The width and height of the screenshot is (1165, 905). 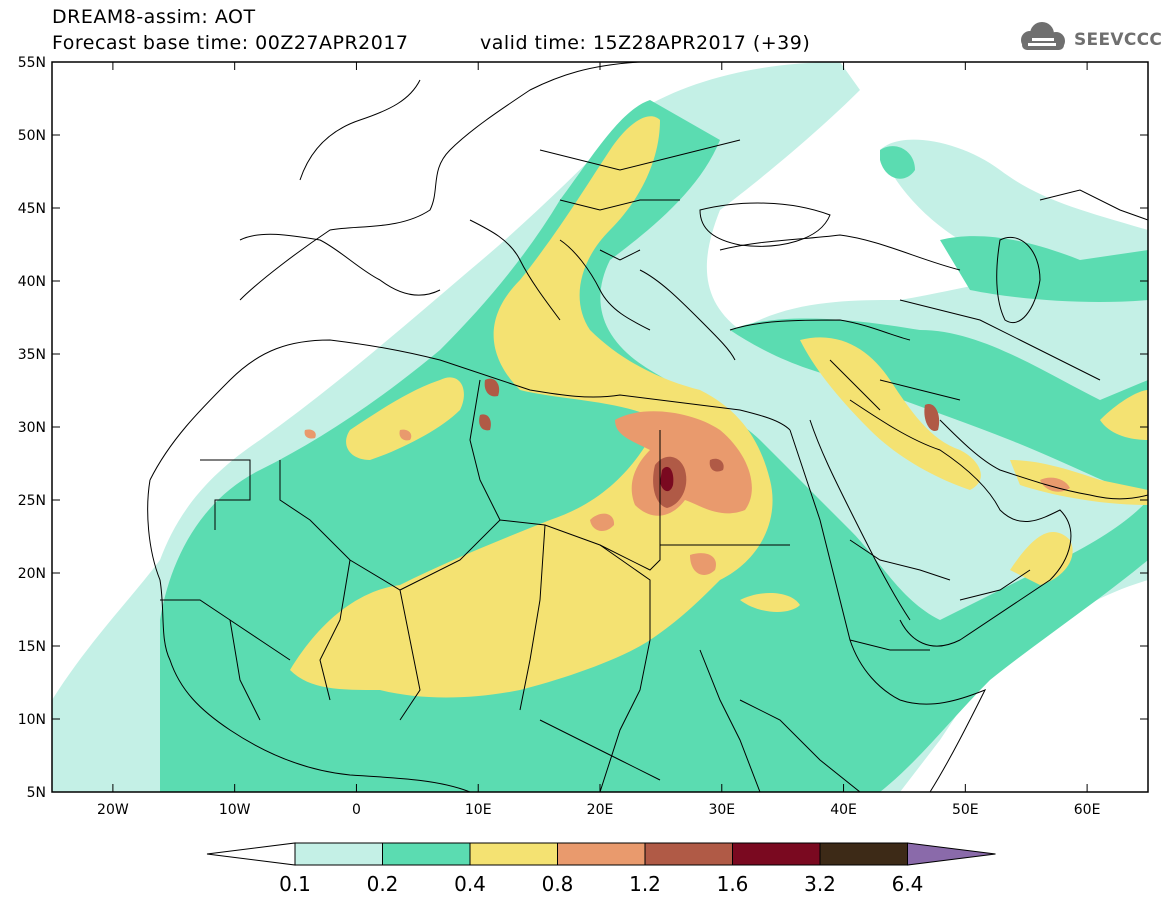 I want to click on lat-tick-label: 35N, so click(x=32, y=355).